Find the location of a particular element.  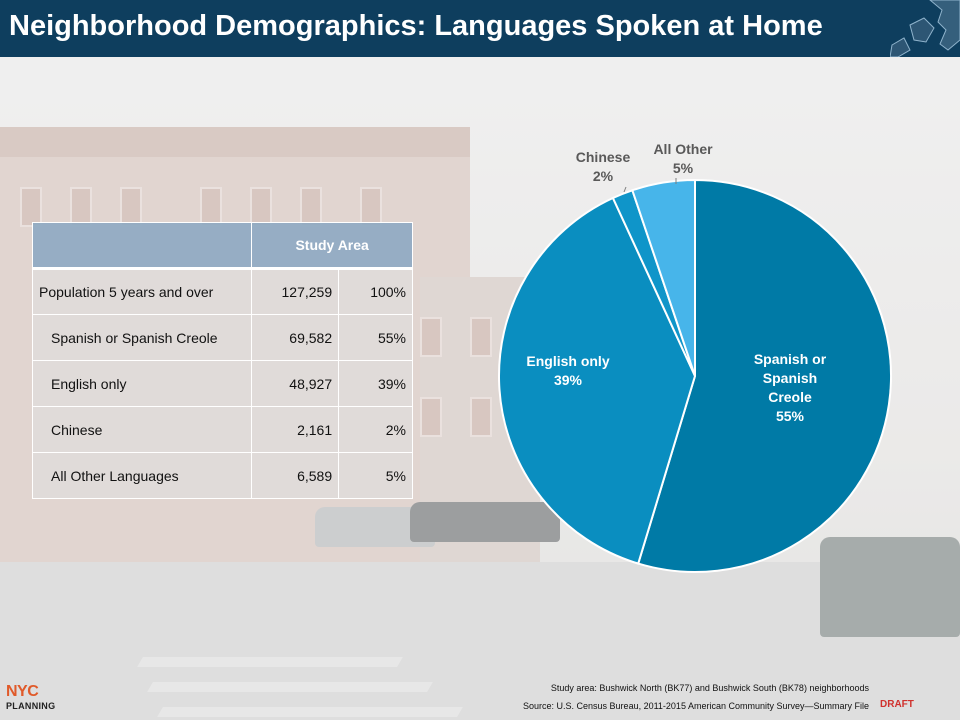

table-row: Chinese 2,161 2% is located at coordinates (222, 429).